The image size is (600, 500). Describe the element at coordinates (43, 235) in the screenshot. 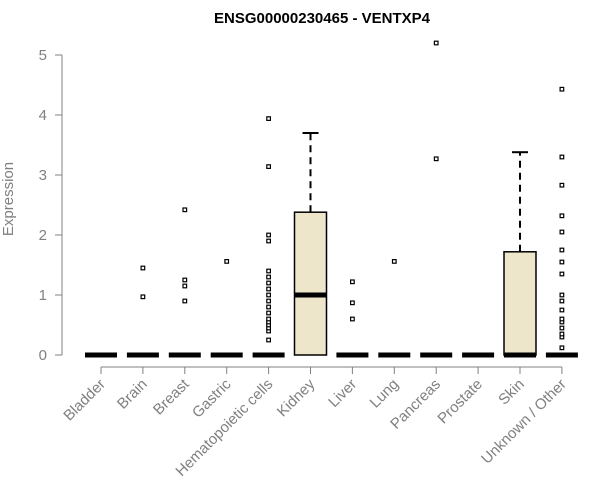

I see `y-tick-label: 2` at that location.